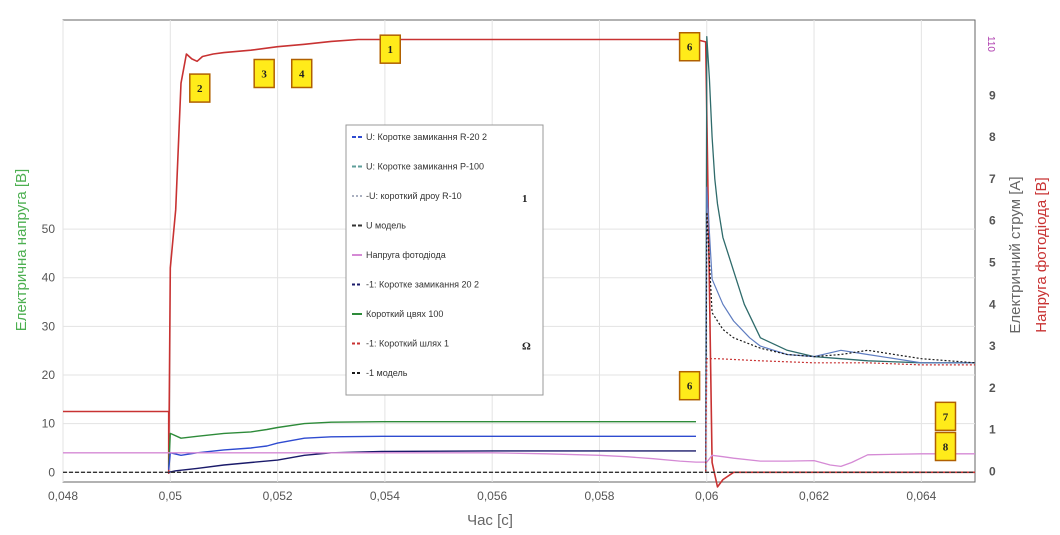  What do you see at coordinates (407, 344) in the screenshot?
I see `legend-entry: -1: Короткий шлях 1` at bounding box center [407, 344].